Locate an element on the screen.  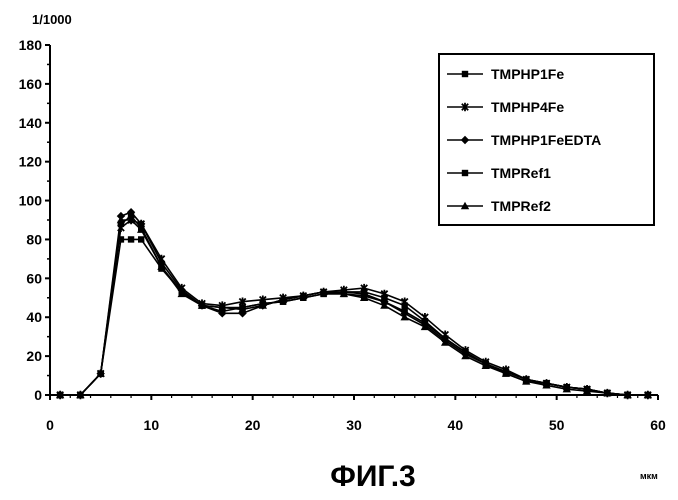
legend-label: TMPHP1FeEDTA is located at coordinates (546, 140).